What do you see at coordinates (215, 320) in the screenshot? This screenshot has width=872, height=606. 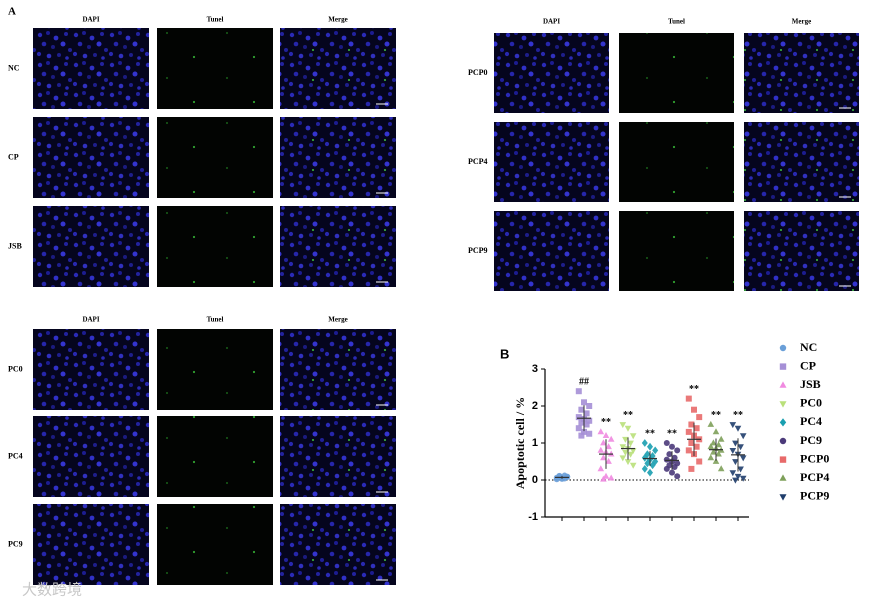 I see `column-header: Tunel` at bounding box center [215, 320].